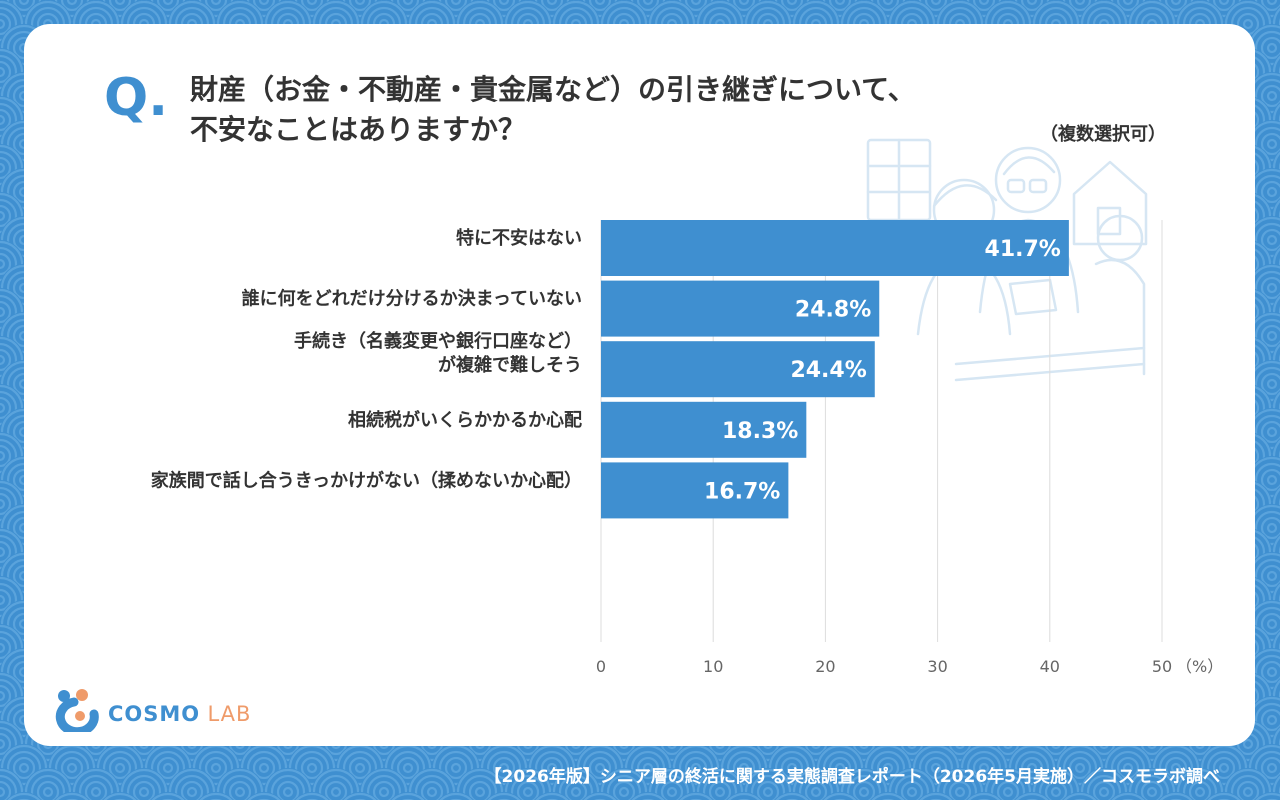 This screenshot has height=800, width=1280. Describe the element at coordinates (358, 129) in the screenshot. I see `question-text-line2: 不安なことはありますか？` at that location.